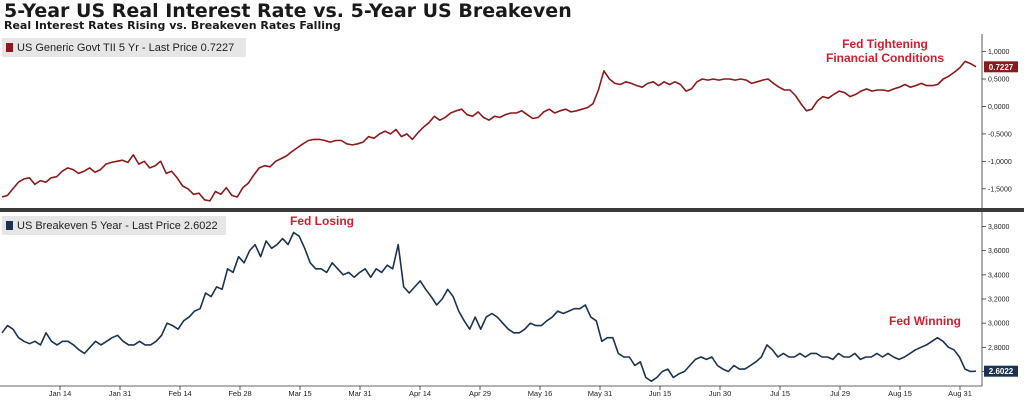  Describe the element at coordinates (720, 393) in the screenshot. I see `x-tick-label: Jun 30` at that location.